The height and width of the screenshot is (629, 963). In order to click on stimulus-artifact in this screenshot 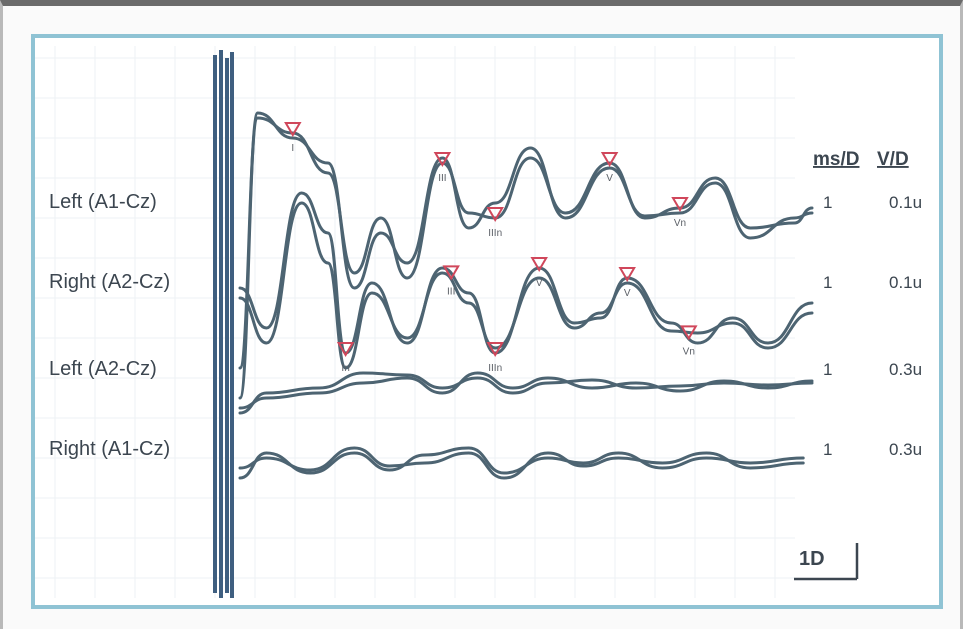, I will do `click(223, 324)`.